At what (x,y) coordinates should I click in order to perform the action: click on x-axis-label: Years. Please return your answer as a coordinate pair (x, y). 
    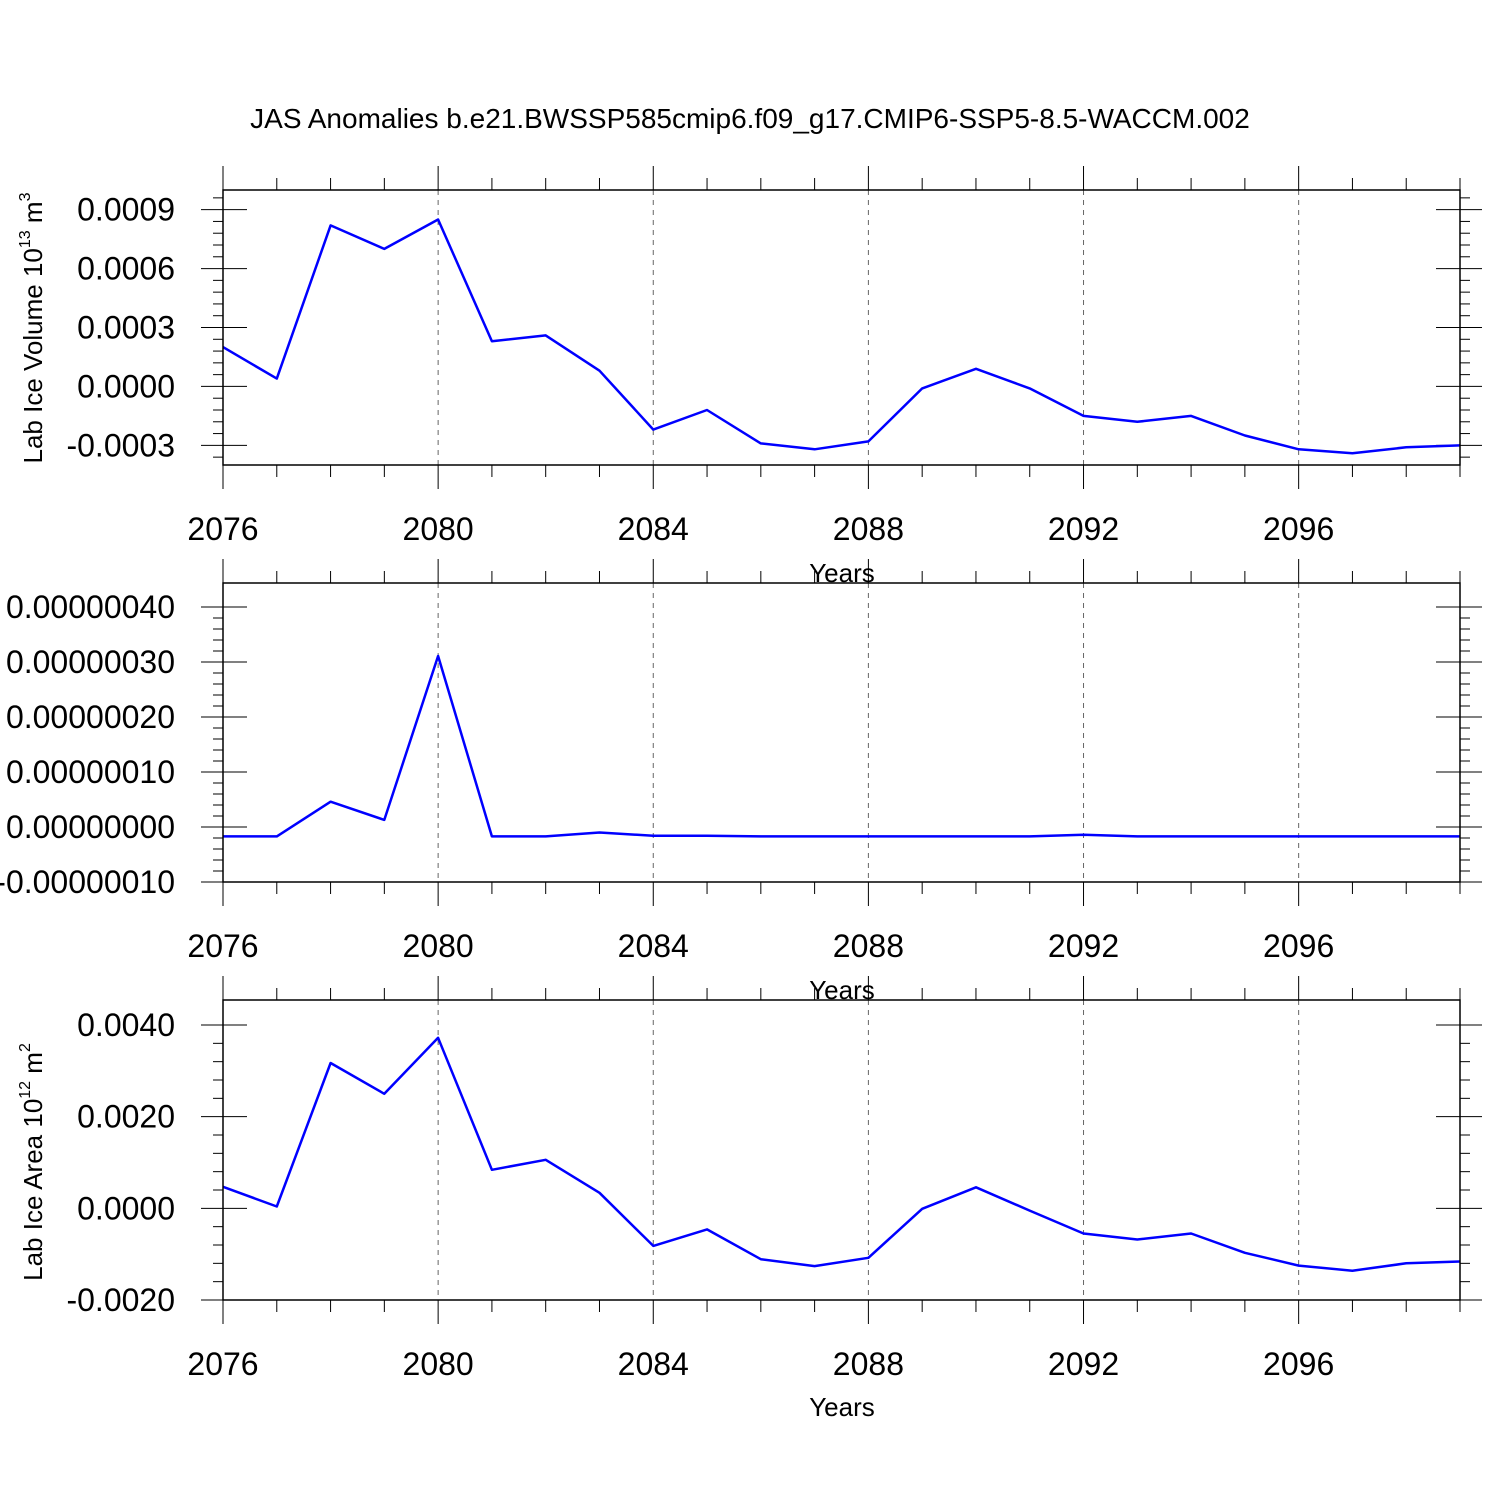
    Looking at the image, I should click on (842, 1407).